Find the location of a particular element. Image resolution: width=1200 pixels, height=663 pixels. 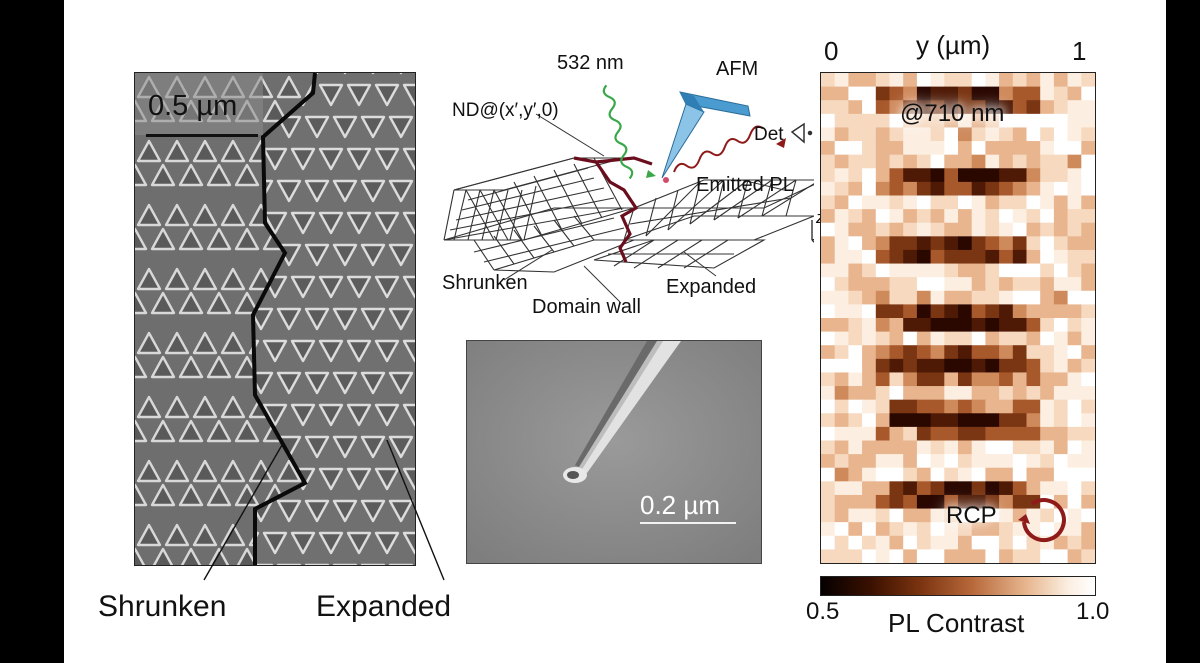

scale-label-c: 0.2 µm is located at coordinates (680, 505).